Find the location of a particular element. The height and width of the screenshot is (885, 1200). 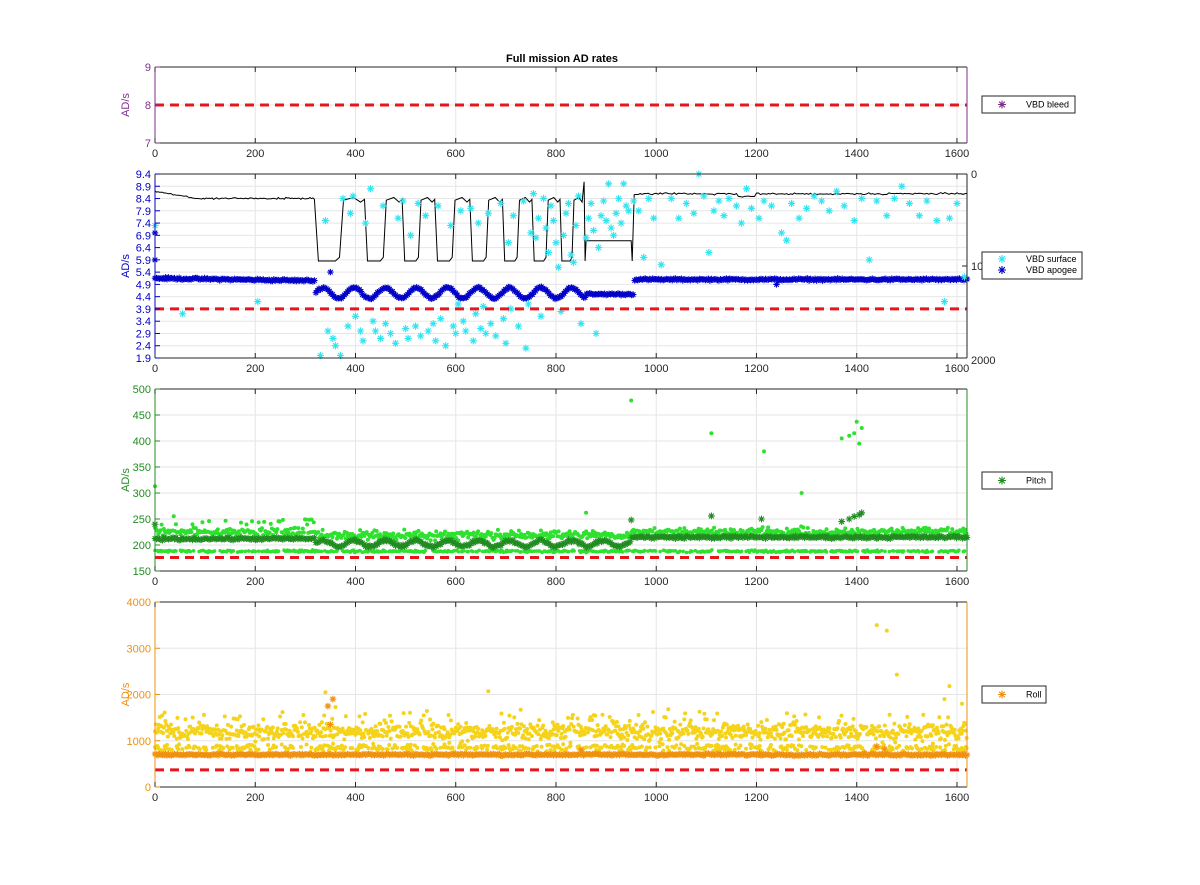

x-tick-label: 600 is located at coordinates (456, 798).